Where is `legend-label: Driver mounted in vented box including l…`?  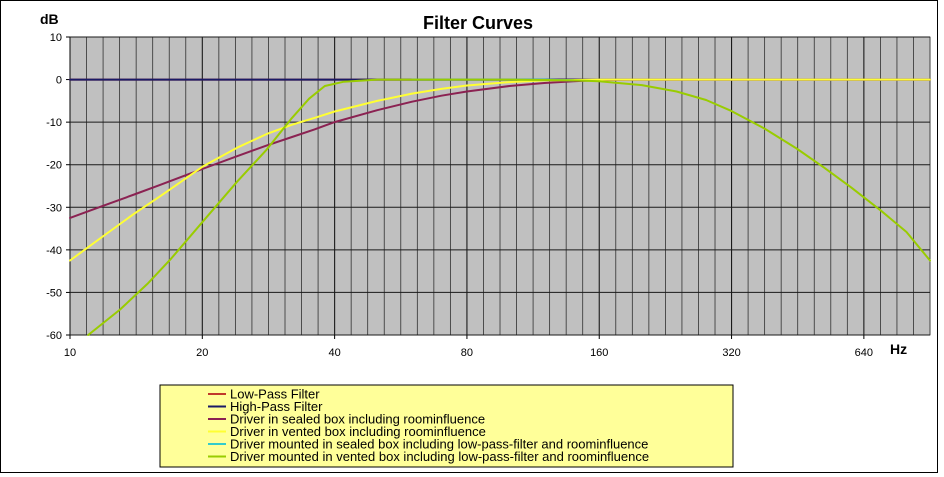
legend-label: Driver mounted in vented box including l… is located at coordinates (439, 456).